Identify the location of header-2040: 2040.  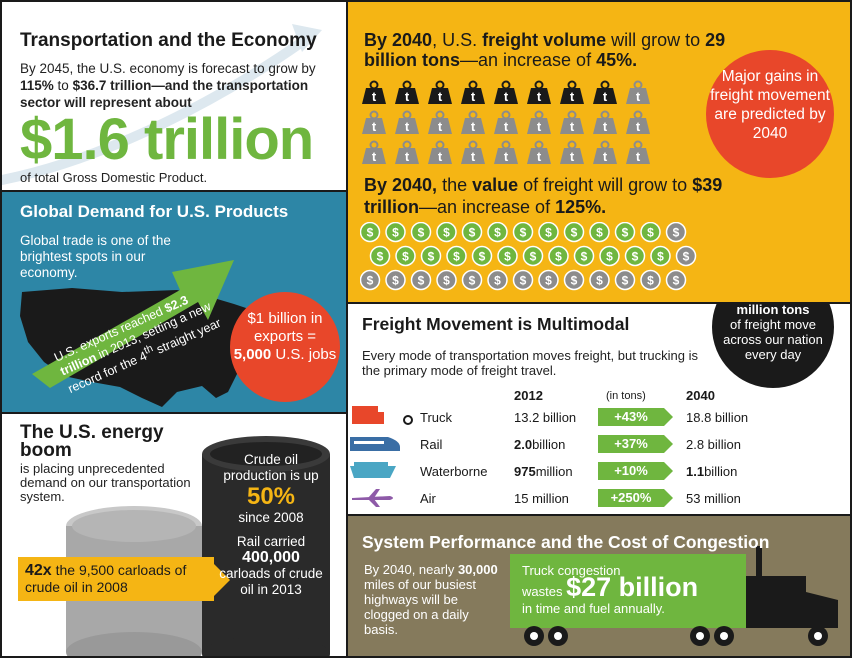
(700, 395).